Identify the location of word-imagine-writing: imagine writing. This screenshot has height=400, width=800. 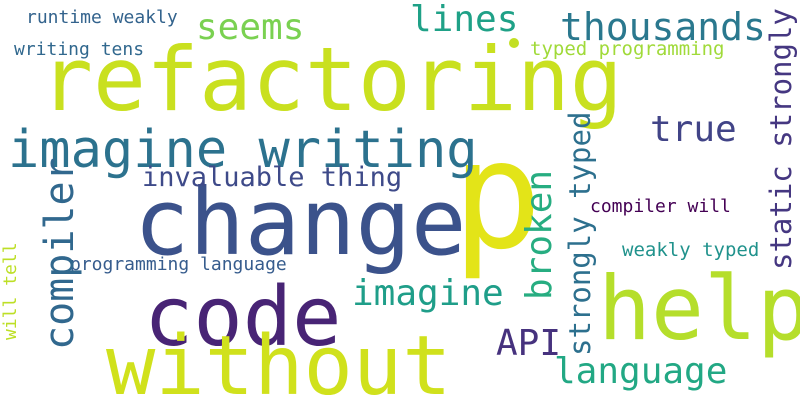
(243, 150).